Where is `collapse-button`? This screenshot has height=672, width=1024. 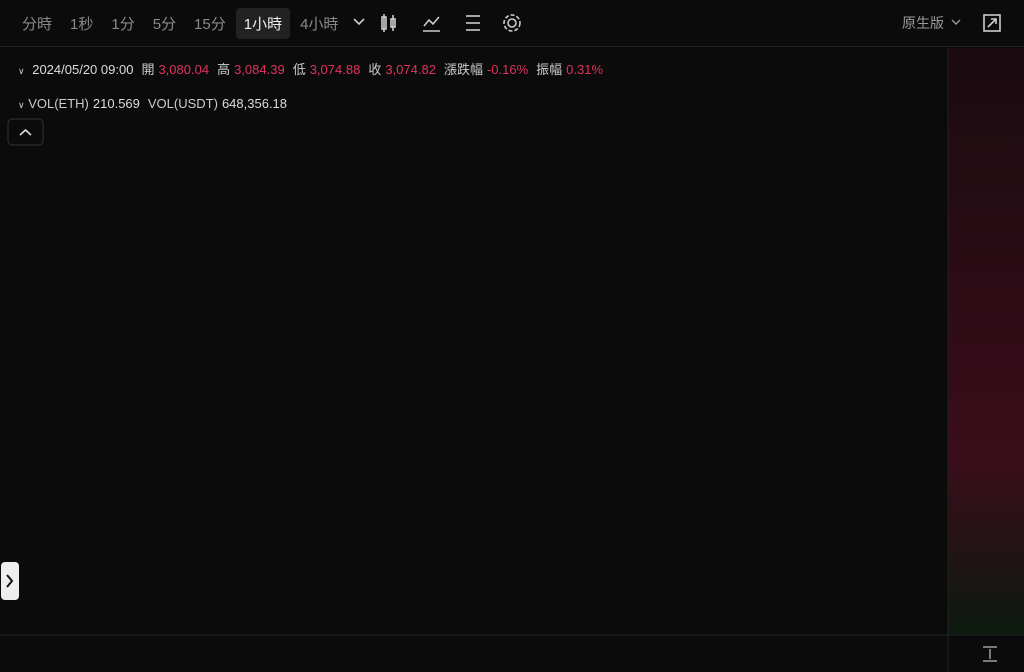 collapse-button is located at coordinates (25, 132).